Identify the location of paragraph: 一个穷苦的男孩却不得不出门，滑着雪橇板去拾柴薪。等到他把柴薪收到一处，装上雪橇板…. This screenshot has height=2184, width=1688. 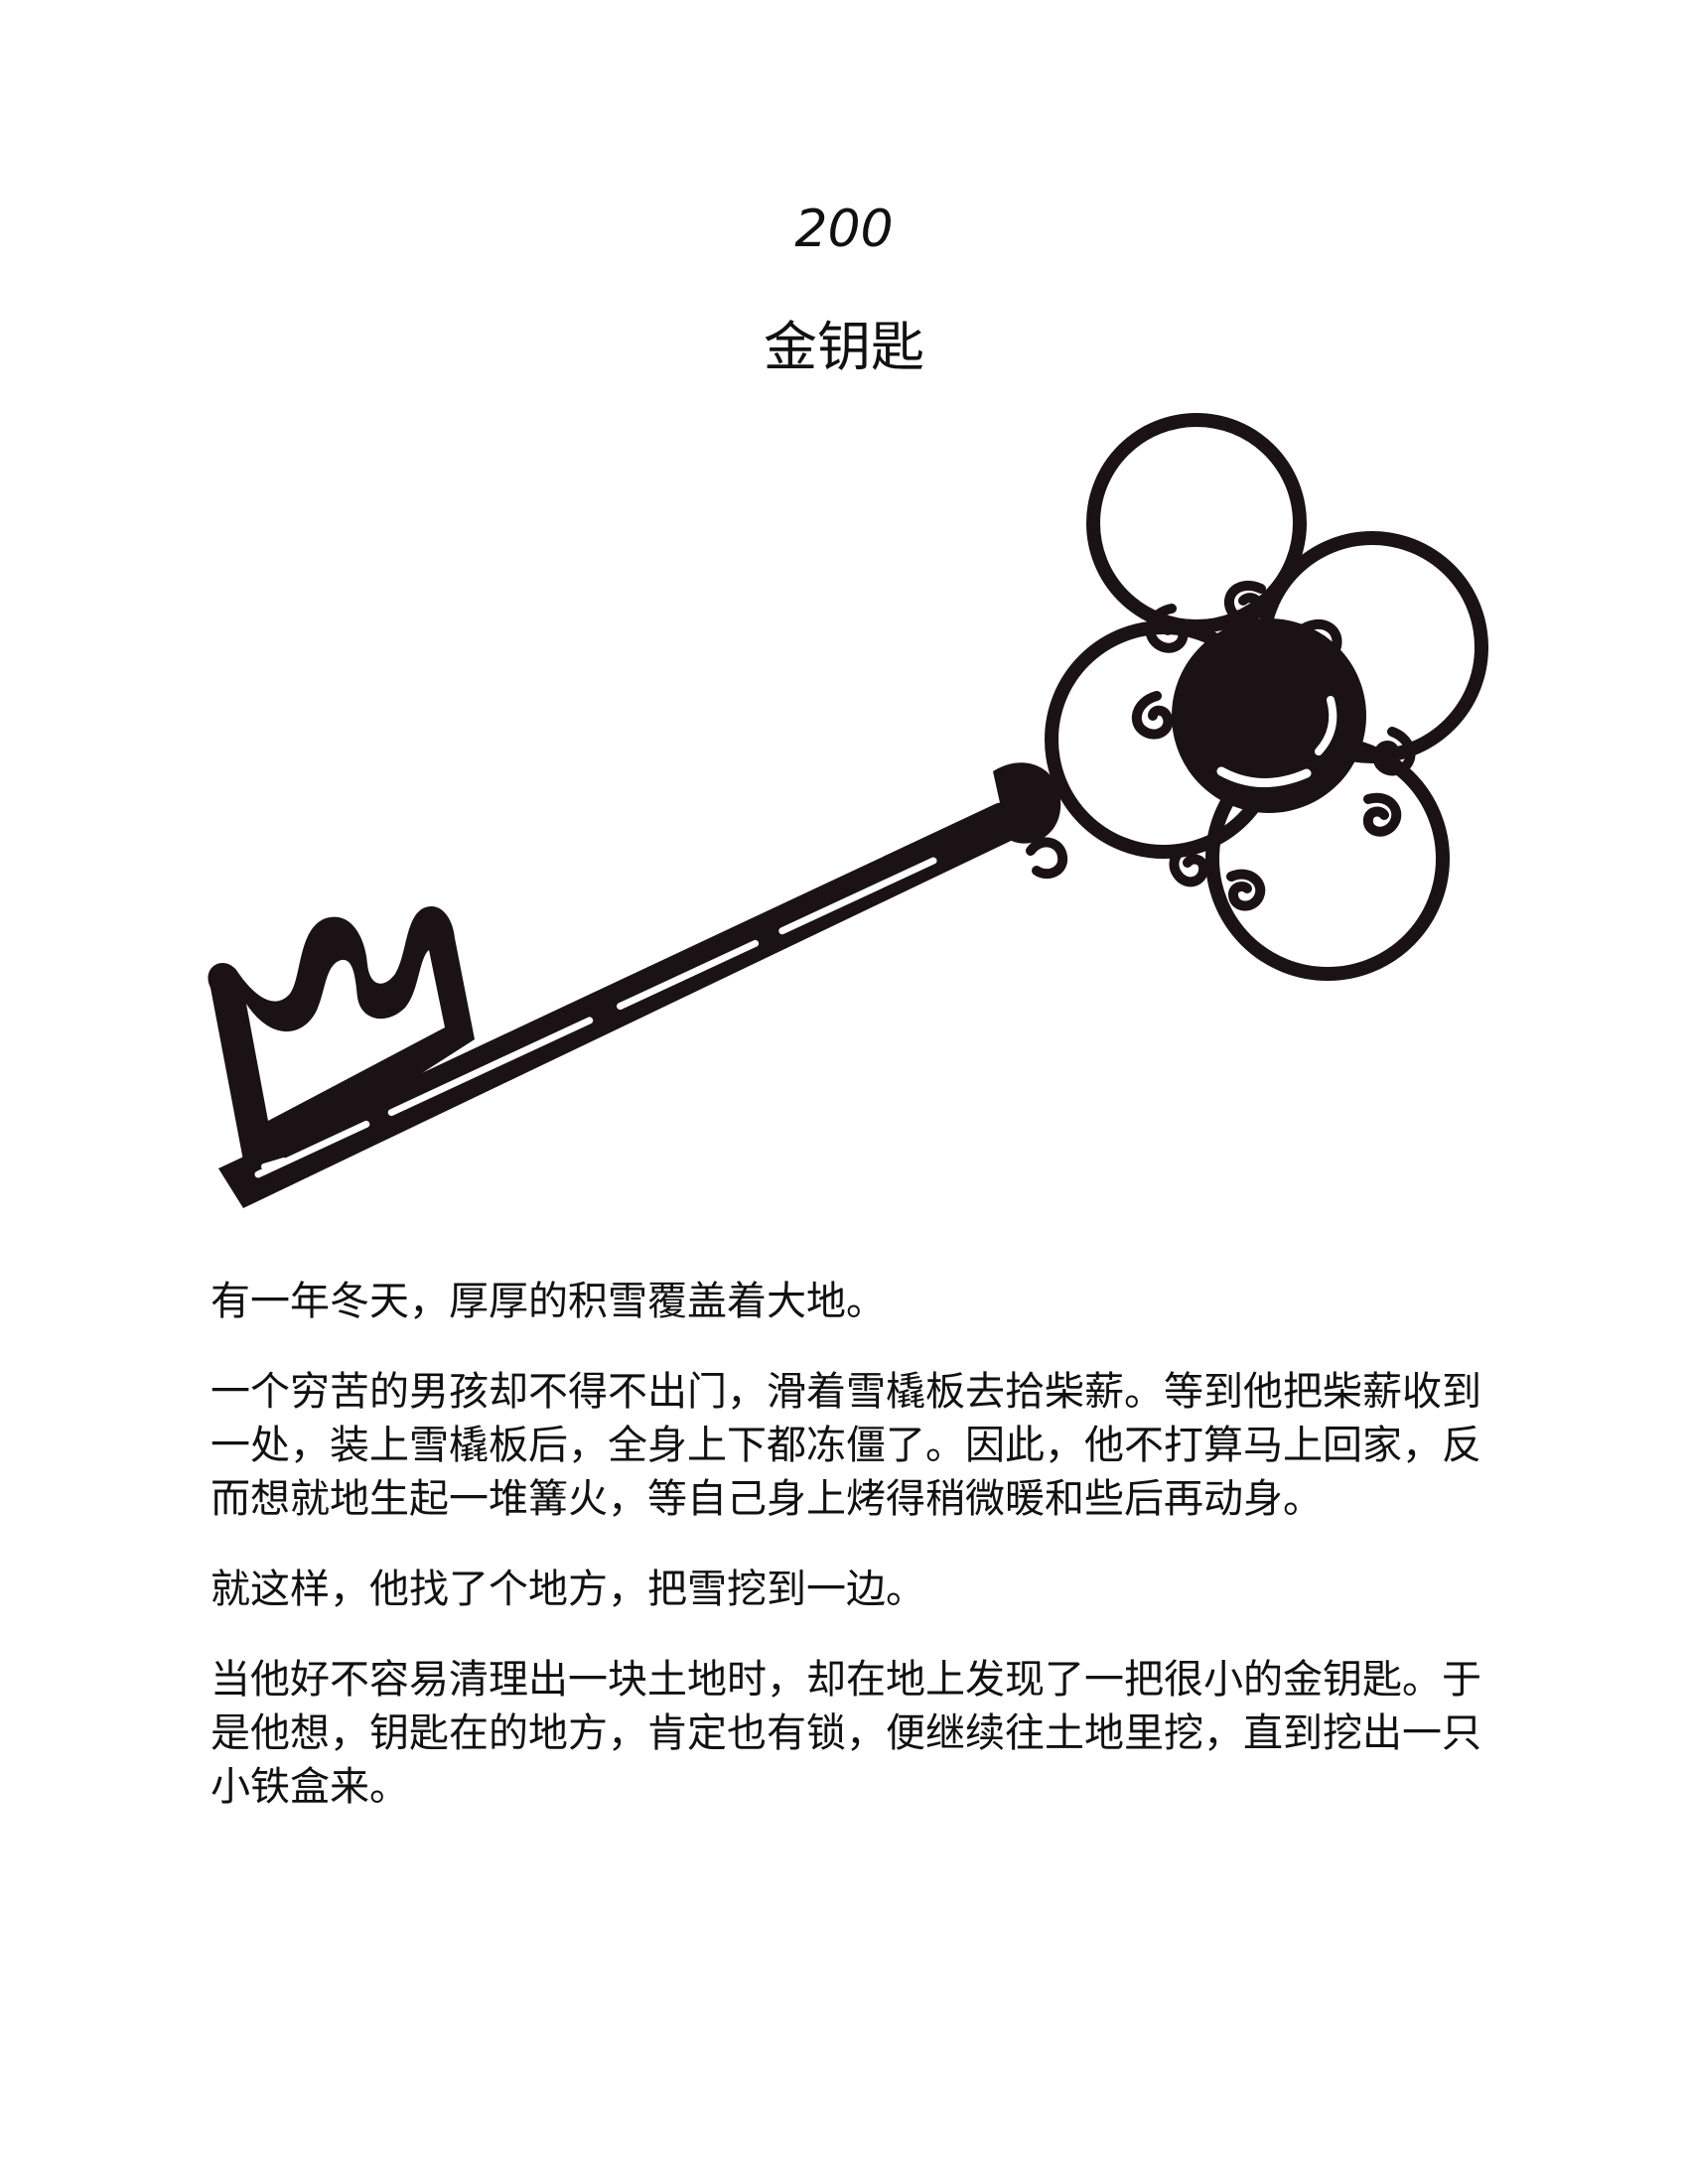
(846, 1445).